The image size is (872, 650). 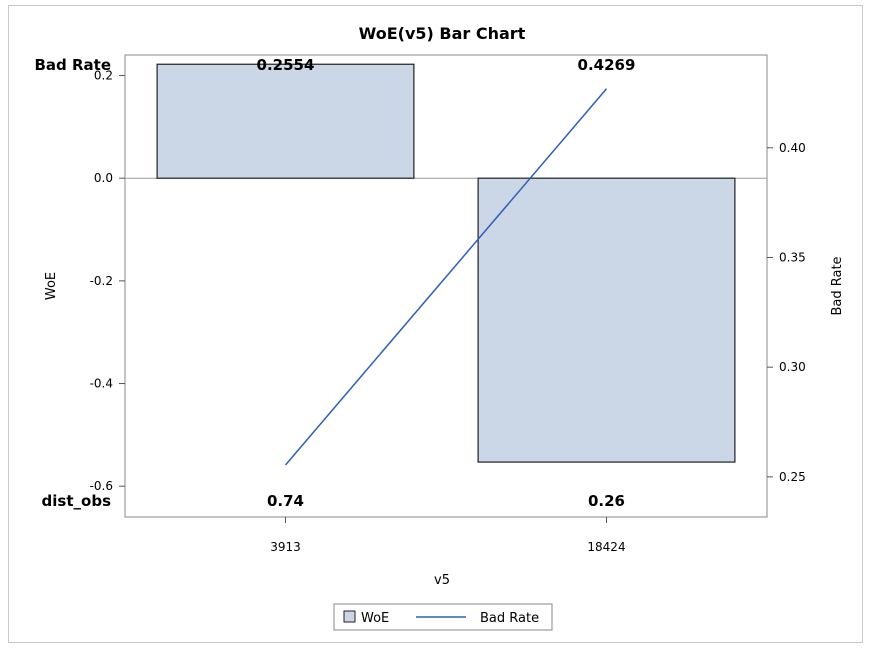 I want to click on legend: WoE Bad Rate, so click(x=443, y=617).